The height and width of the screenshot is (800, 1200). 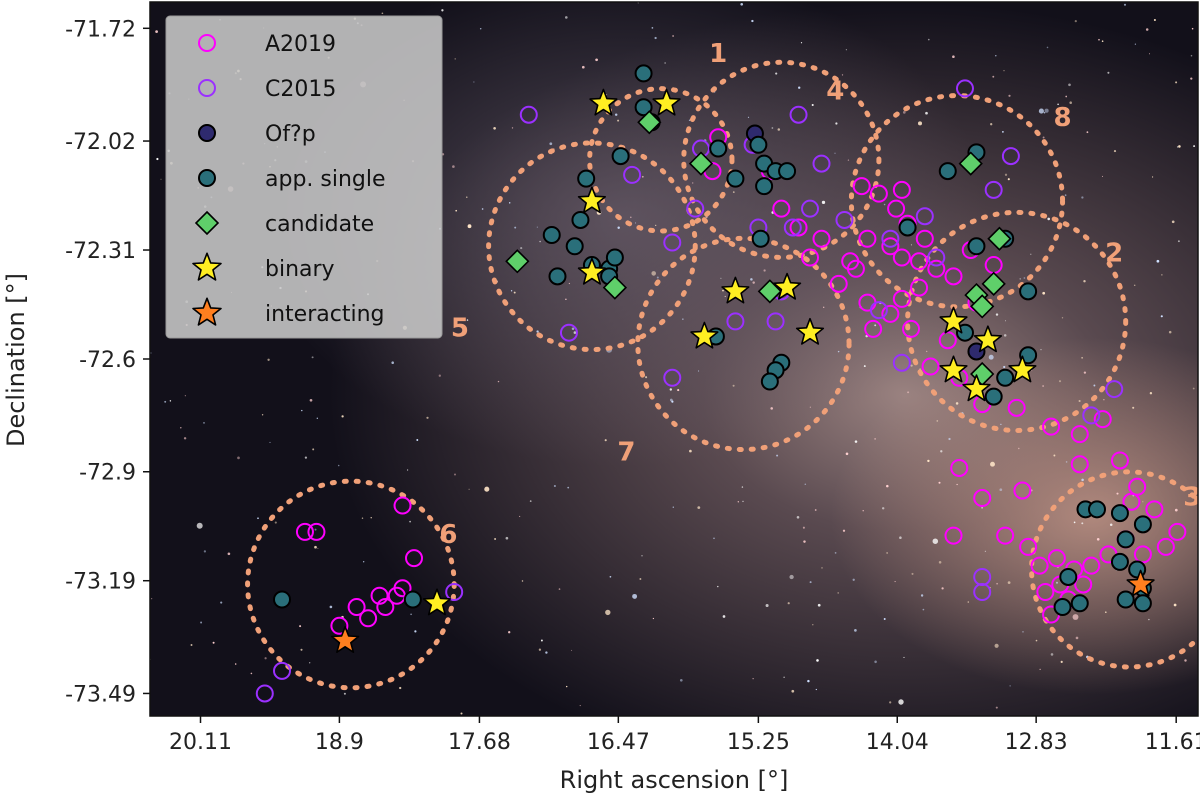 I want to click on region-label-7: 7, so click(x=626, y=452).